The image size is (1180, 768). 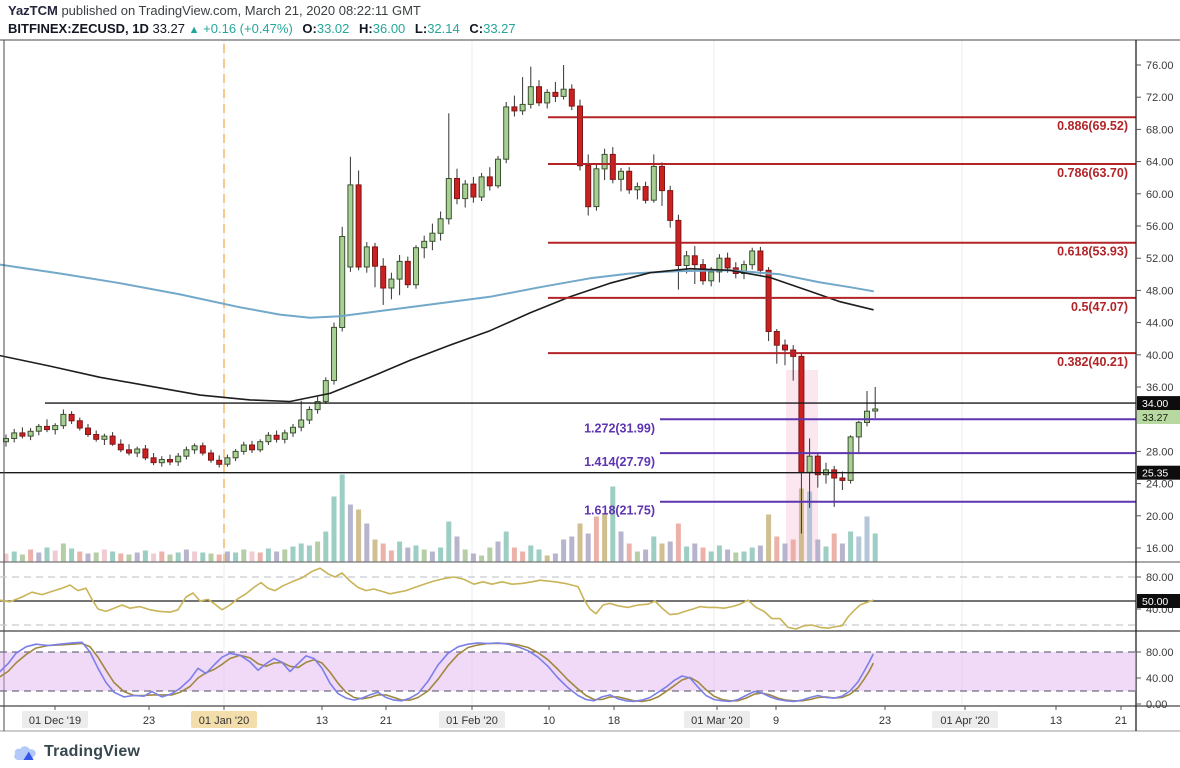 I want to click on high-label: H:, so click(x=366, y=28).